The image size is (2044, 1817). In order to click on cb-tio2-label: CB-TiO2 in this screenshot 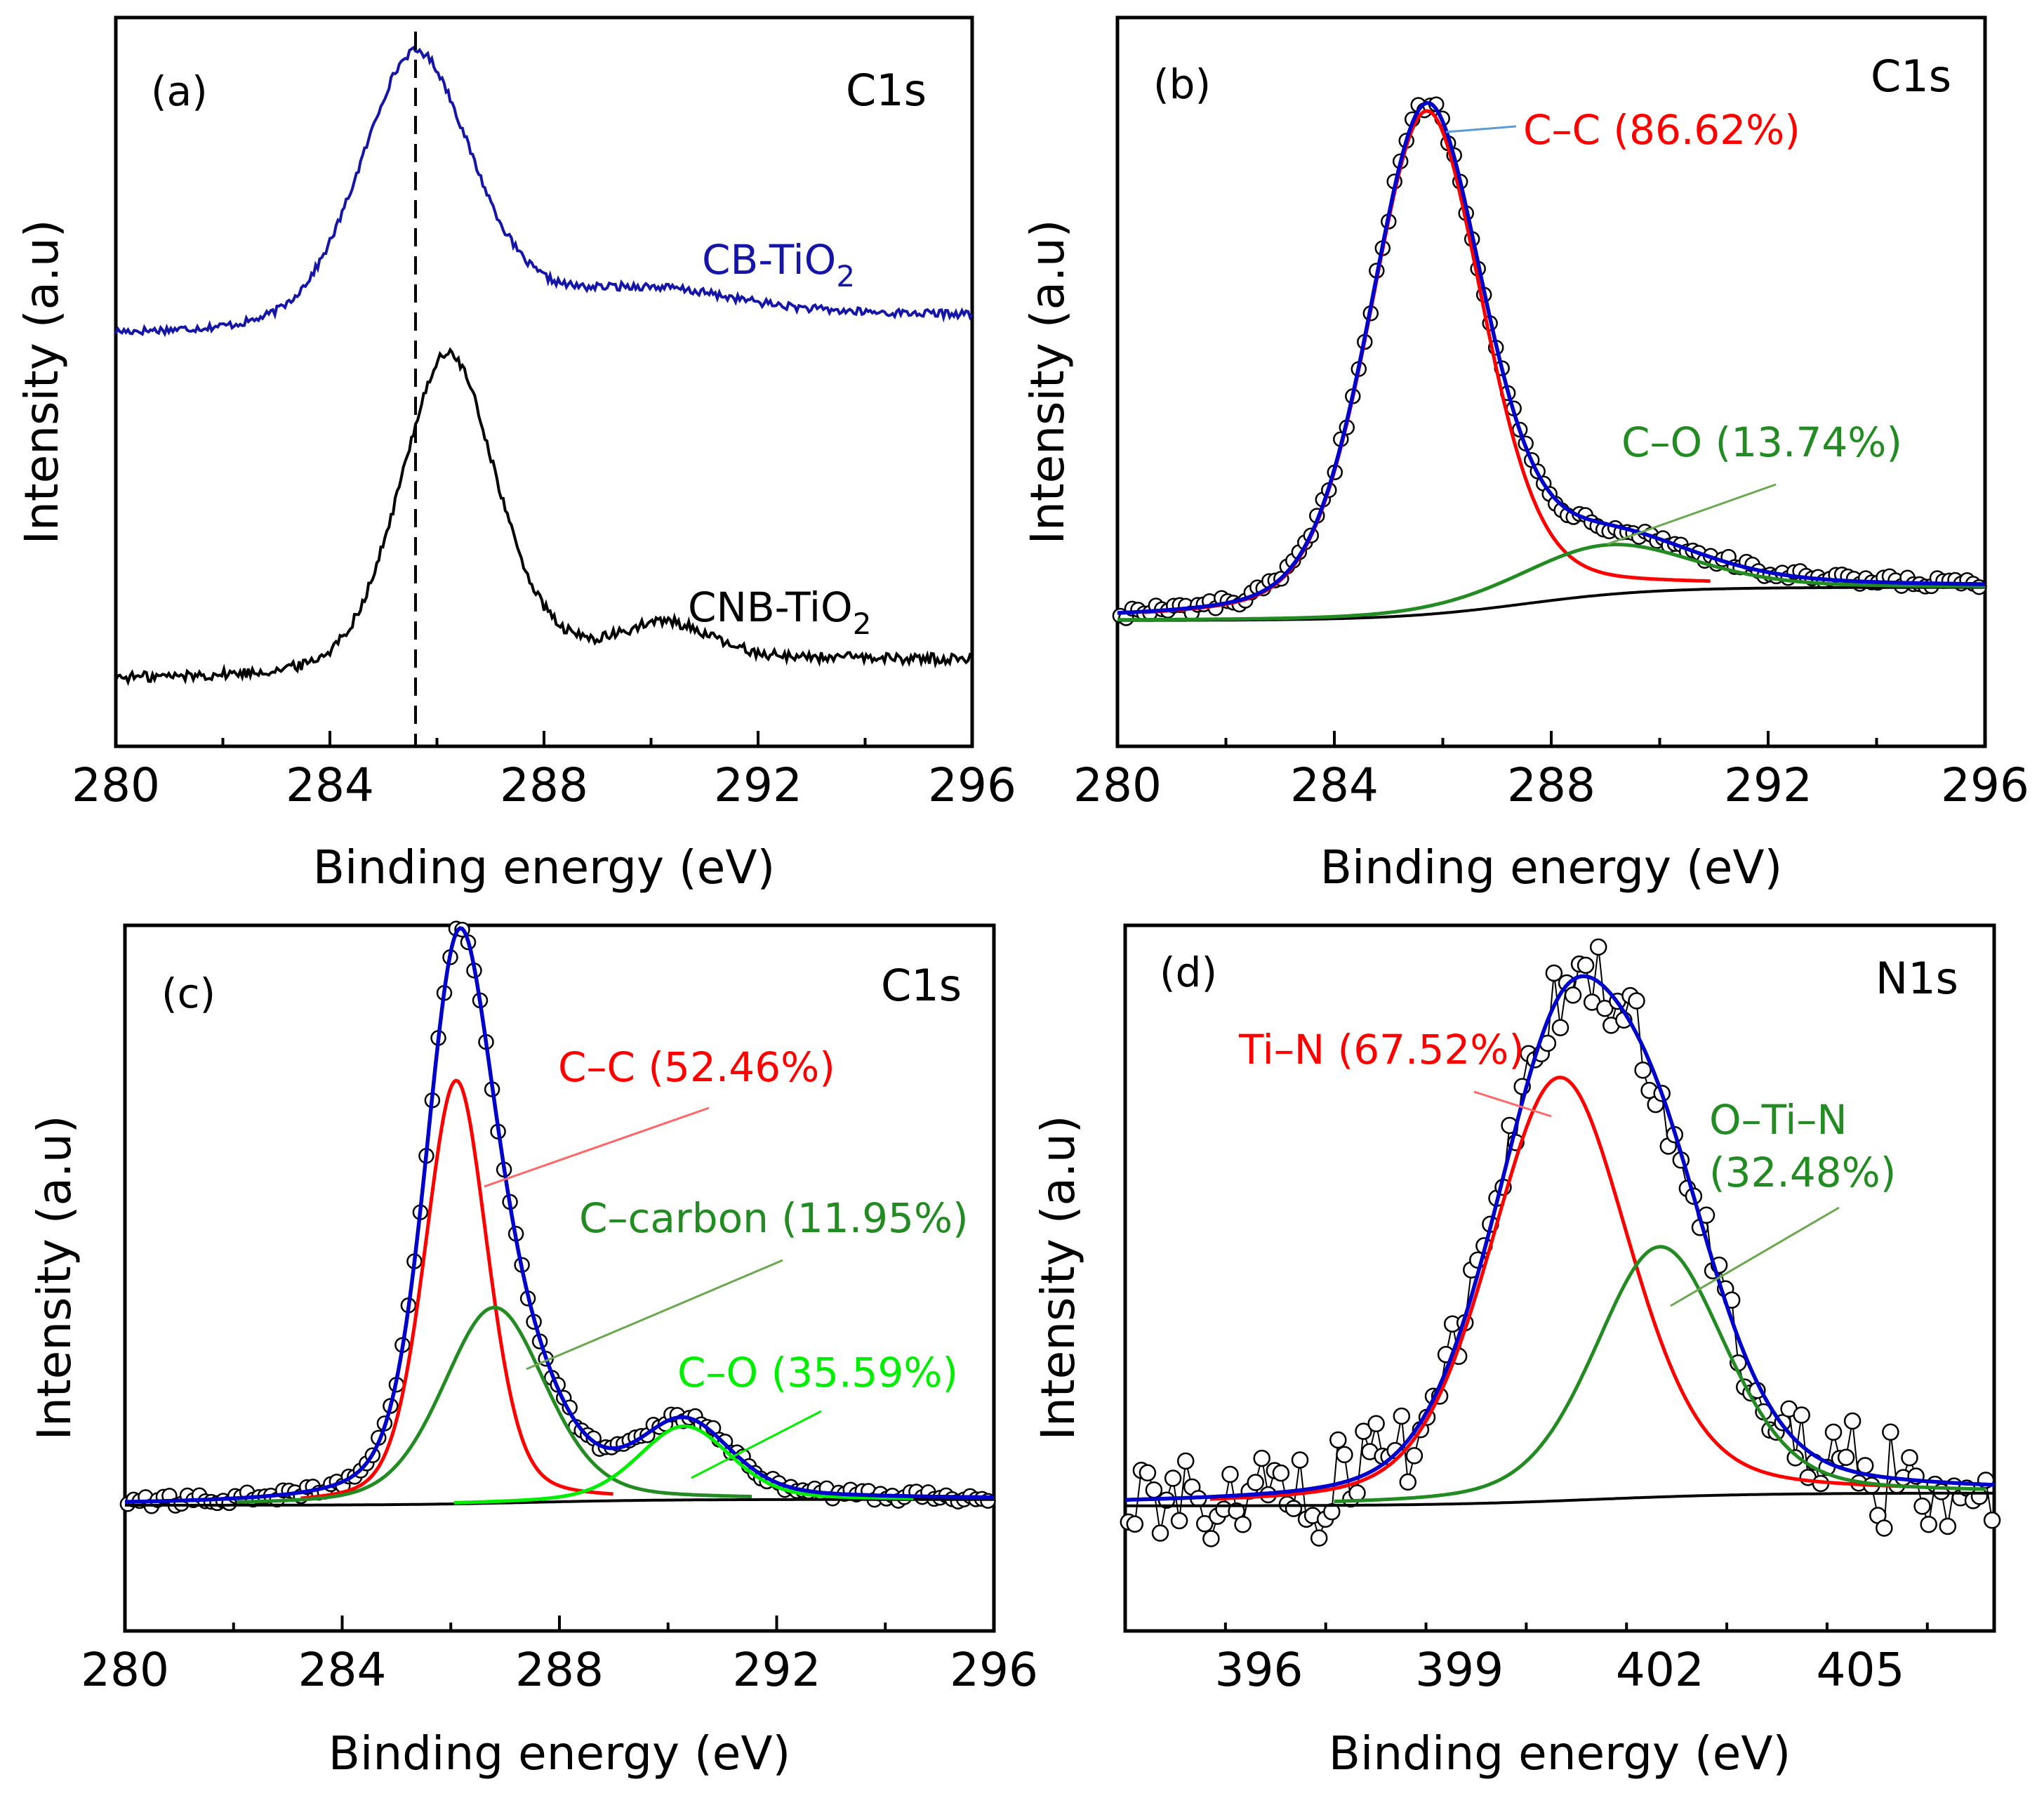, I will do `click(778, 264)`.